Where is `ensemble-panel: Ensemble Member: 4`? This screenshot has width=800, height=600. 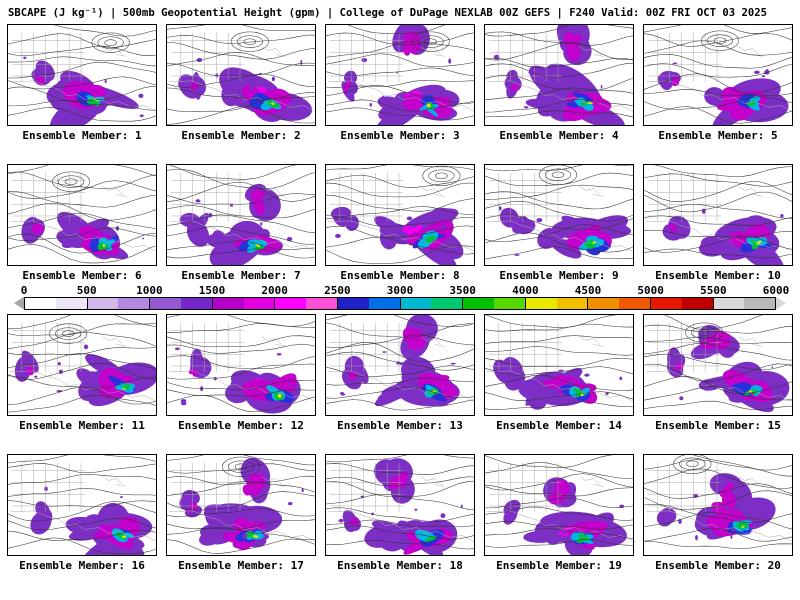
ensemble-panel: Ensemble Member: 4 is located at coordinates (559, 82).